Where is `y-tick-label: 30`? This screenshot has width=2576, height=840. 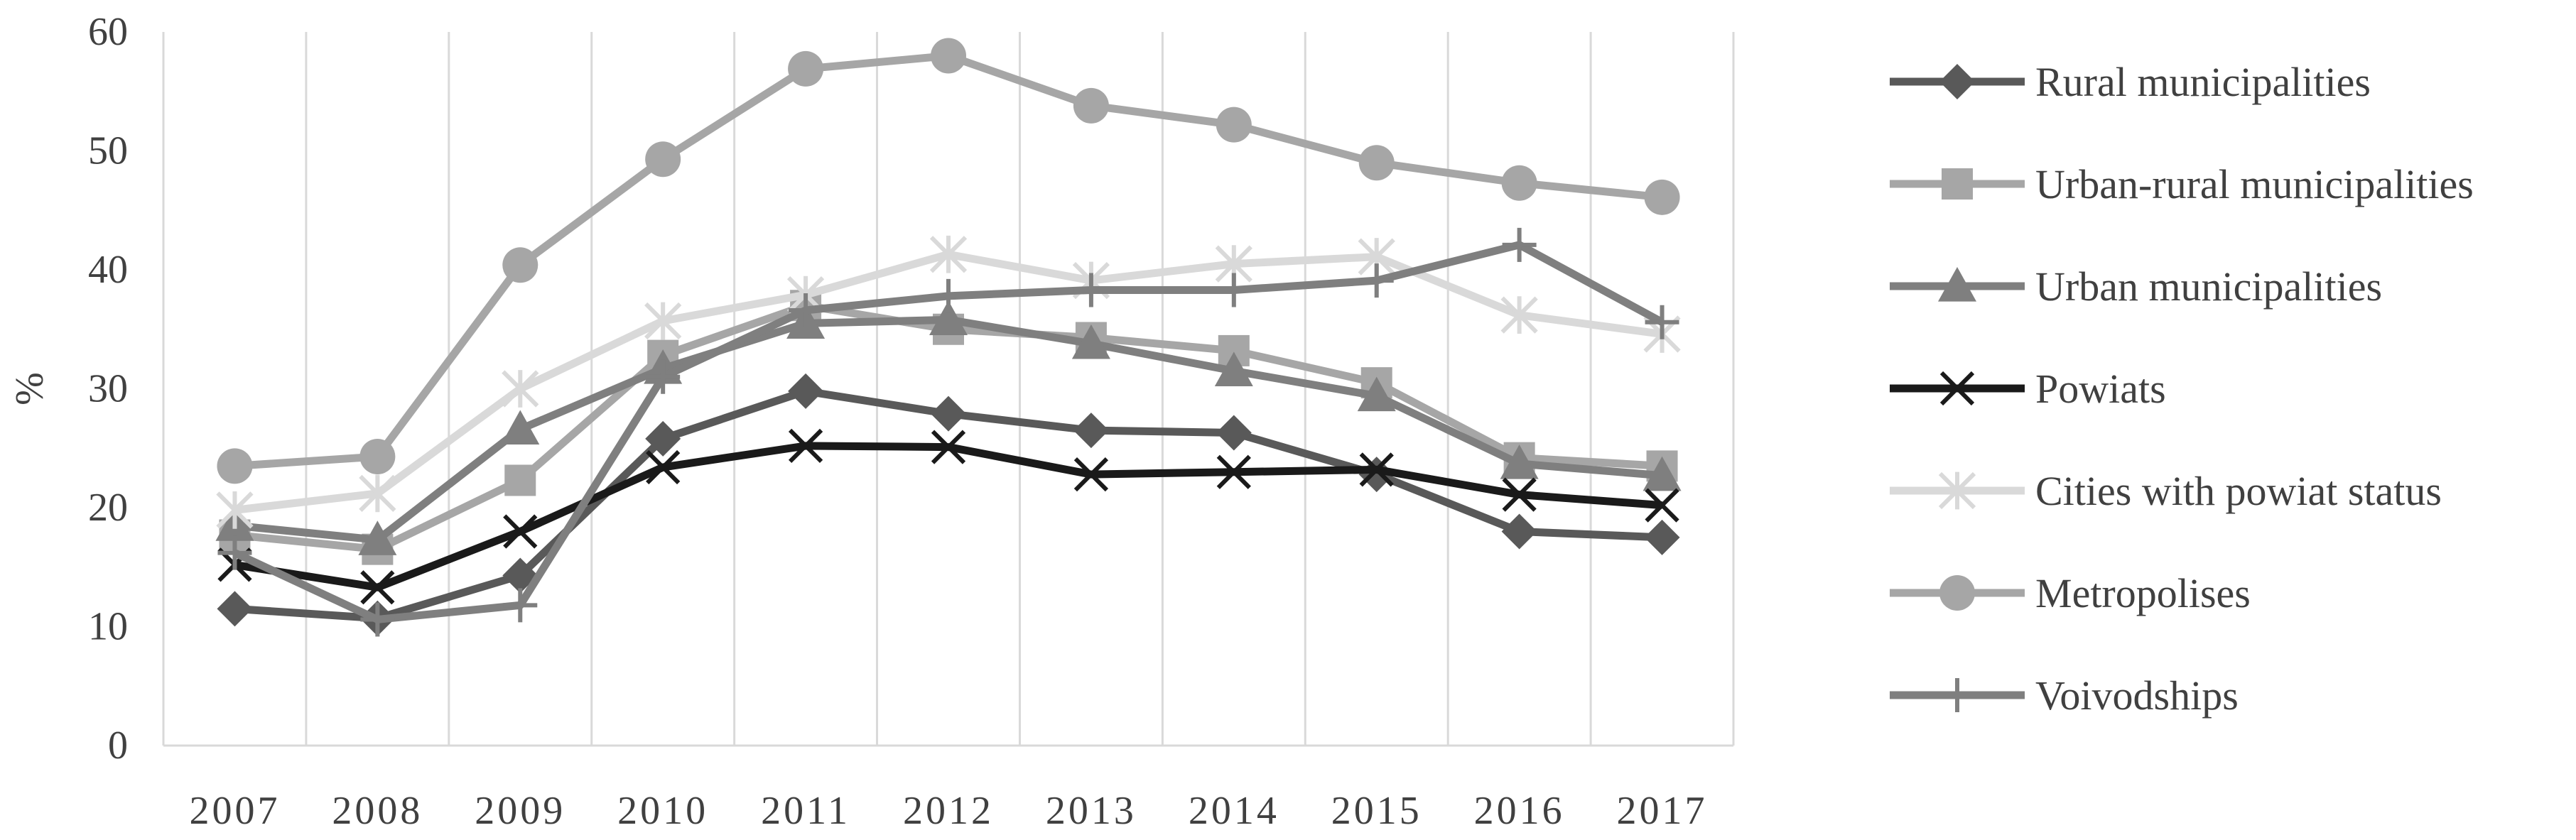
y-tick-label: 30 is located at coordinates (108, 389).